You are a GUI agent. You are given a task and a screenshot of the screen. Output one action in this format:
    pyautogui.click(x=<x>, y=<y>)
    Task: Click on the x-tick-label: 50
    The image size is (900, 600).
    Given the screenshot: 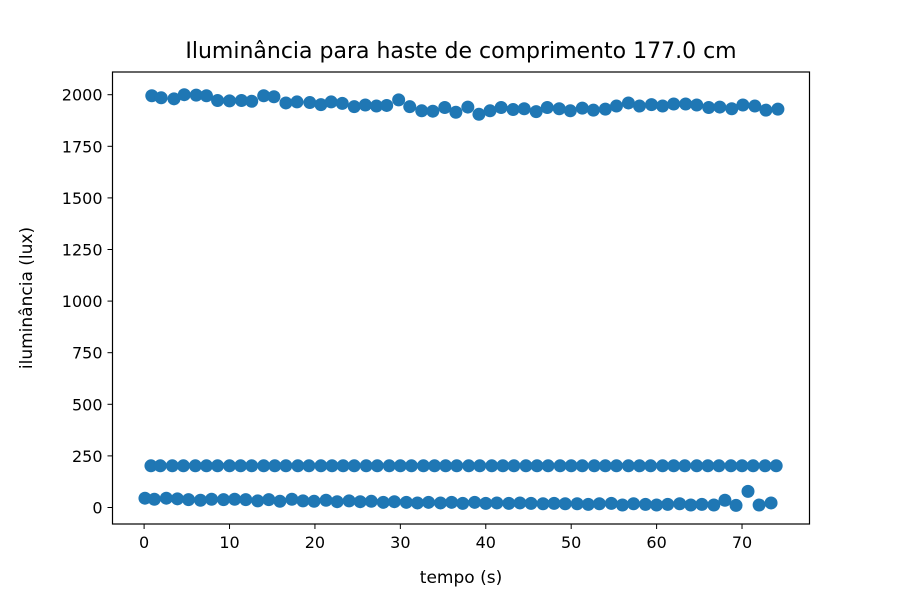 What is the action you would take?
    pyautogui.click(x=571, y=542)
    